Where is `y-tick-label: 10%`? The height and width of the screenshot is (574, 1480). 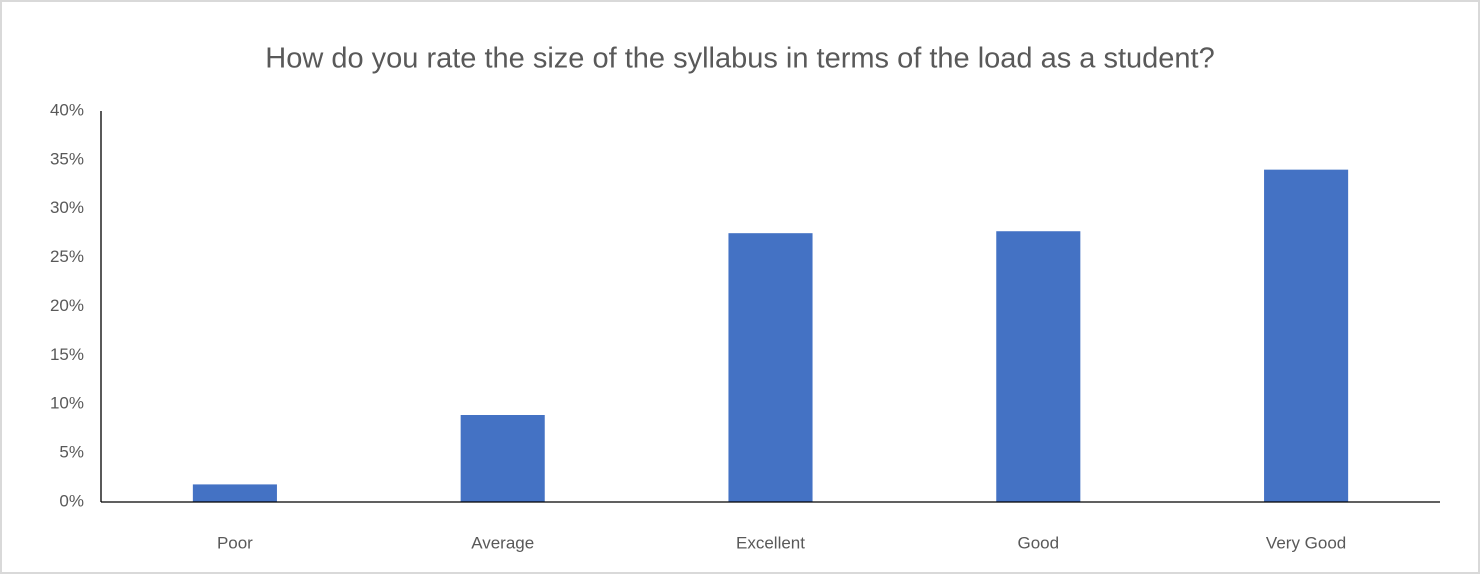
y-tick-label: 10% is located at coordinates (67, 403).